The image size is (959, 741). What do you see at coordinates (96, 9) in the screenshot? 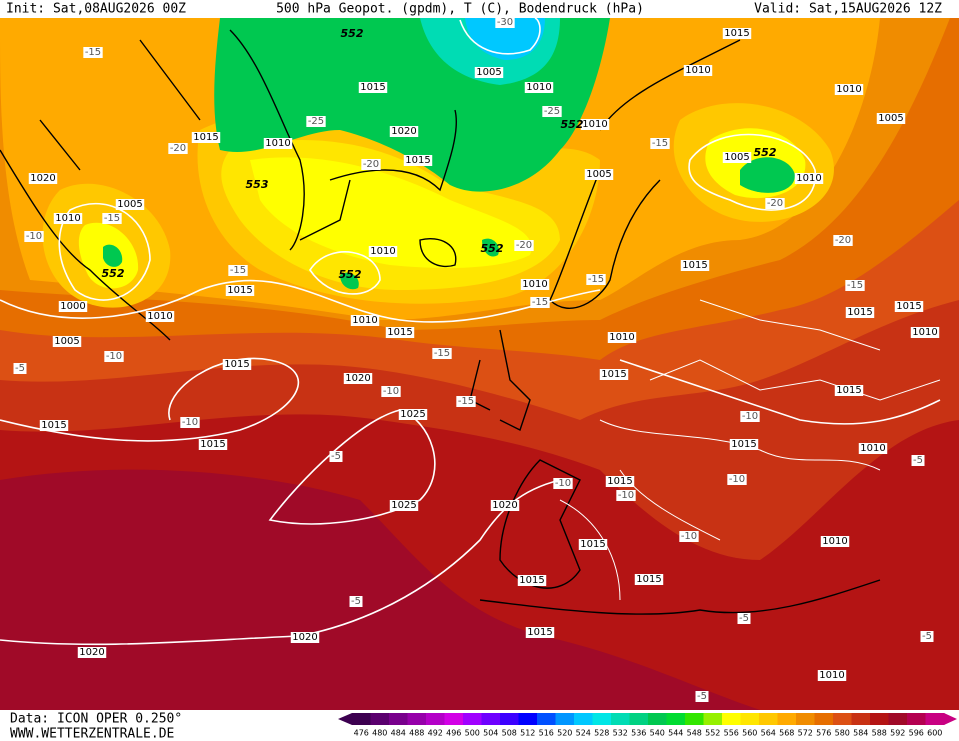
I see `init-time: Init: Sat,08AUG2026 00Z` at bounding box center [96, 9].